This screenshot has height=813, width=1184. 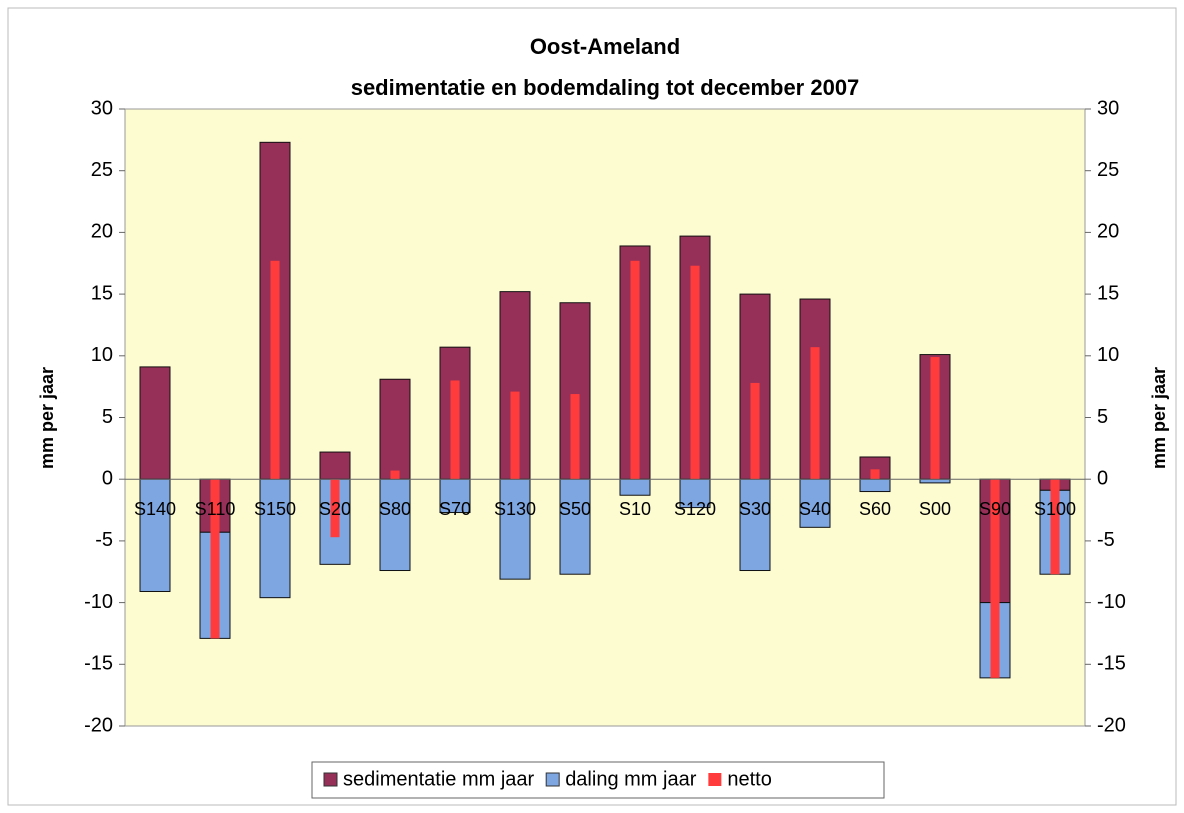 What do you see at coordinates (1106, 540) in the screenshot?
I see `y2-tick-label: -5` at bounding box center [1106, 540].